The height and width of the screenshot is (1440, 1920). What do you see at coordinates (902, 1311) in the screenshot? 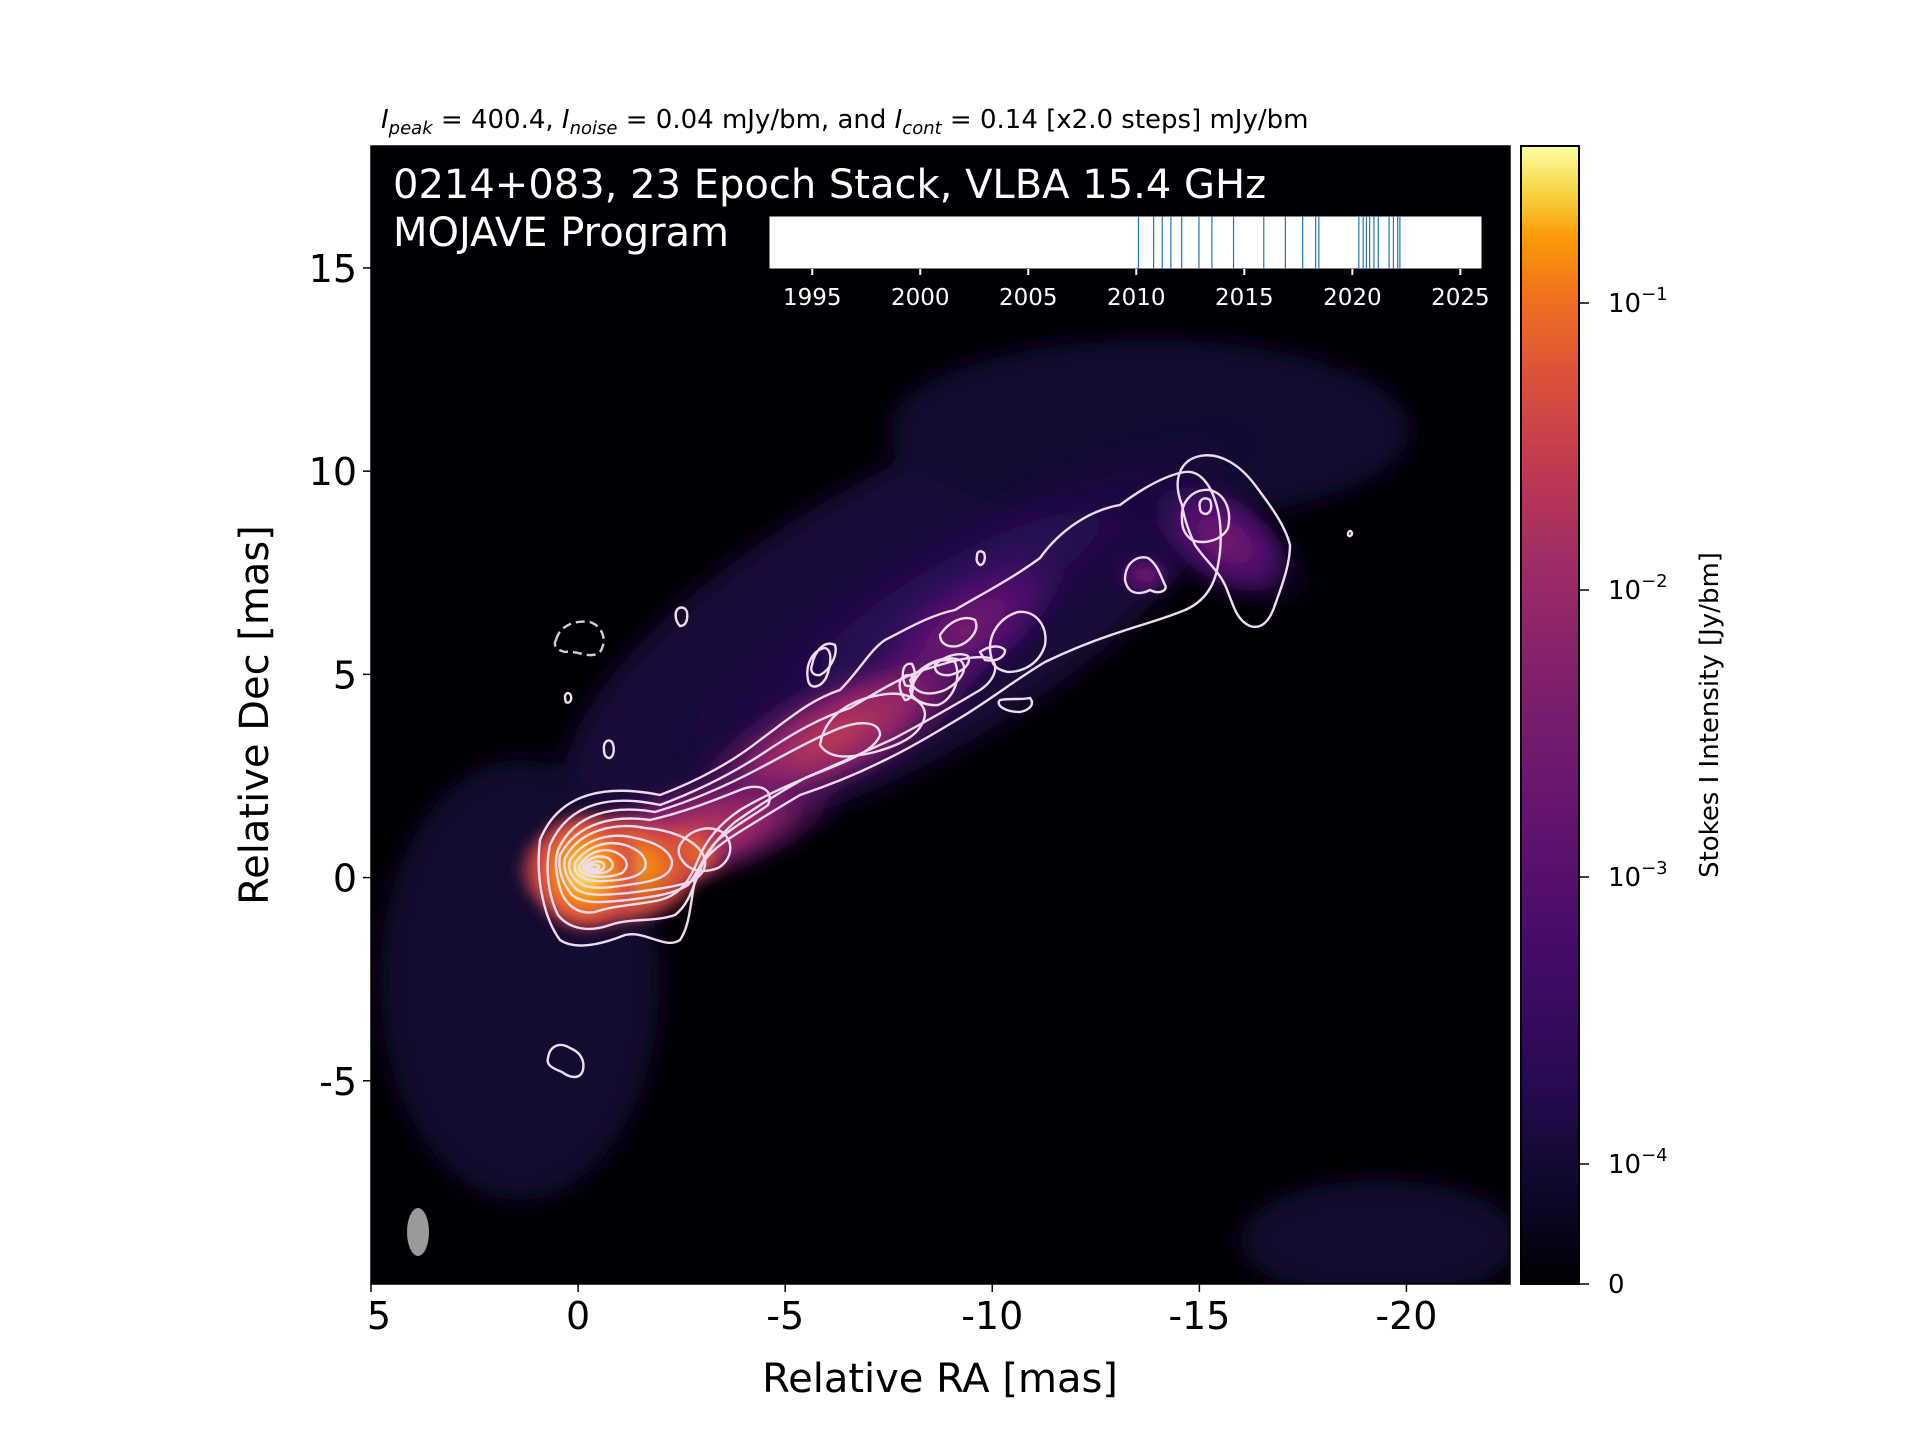
I see `x-axis-ticks: 5 0 -5 -10 -15 -20` at bounding box center [902, 1311].